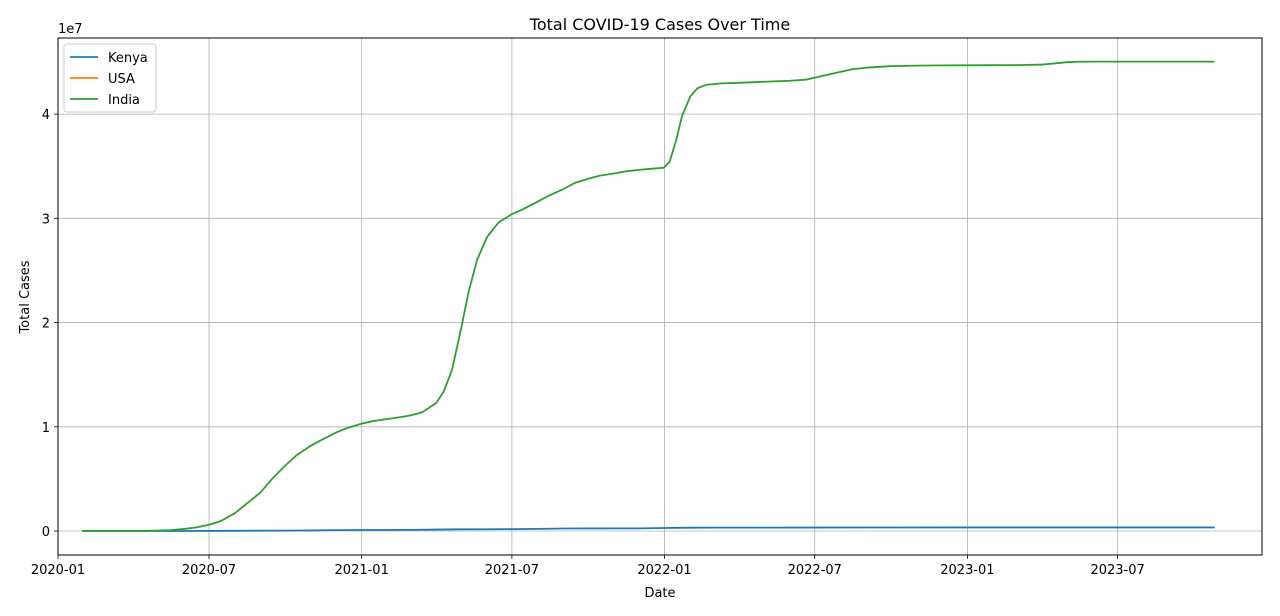  Describe the element at coordinates (46, 532) in the screenshot. I see `y-tick-label: 0` at that location.